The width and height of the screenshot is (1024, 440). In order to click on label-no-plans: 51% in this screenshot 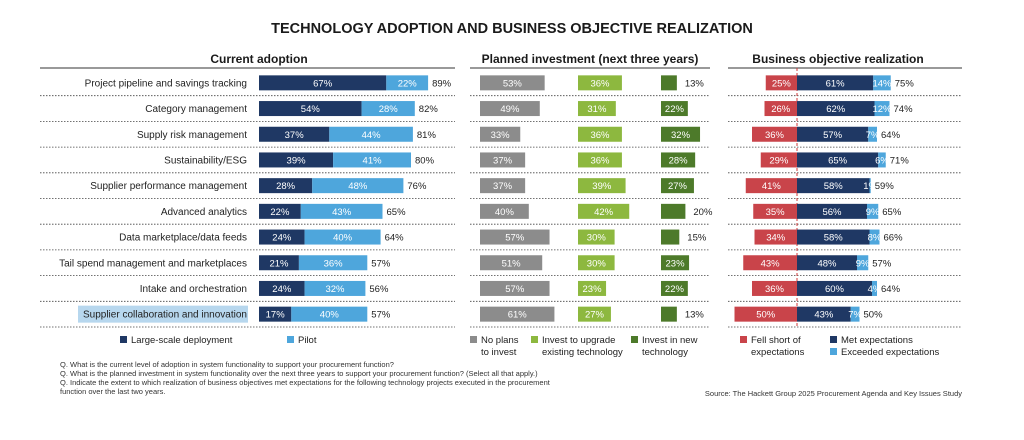, I will do `click(512, 263)`.